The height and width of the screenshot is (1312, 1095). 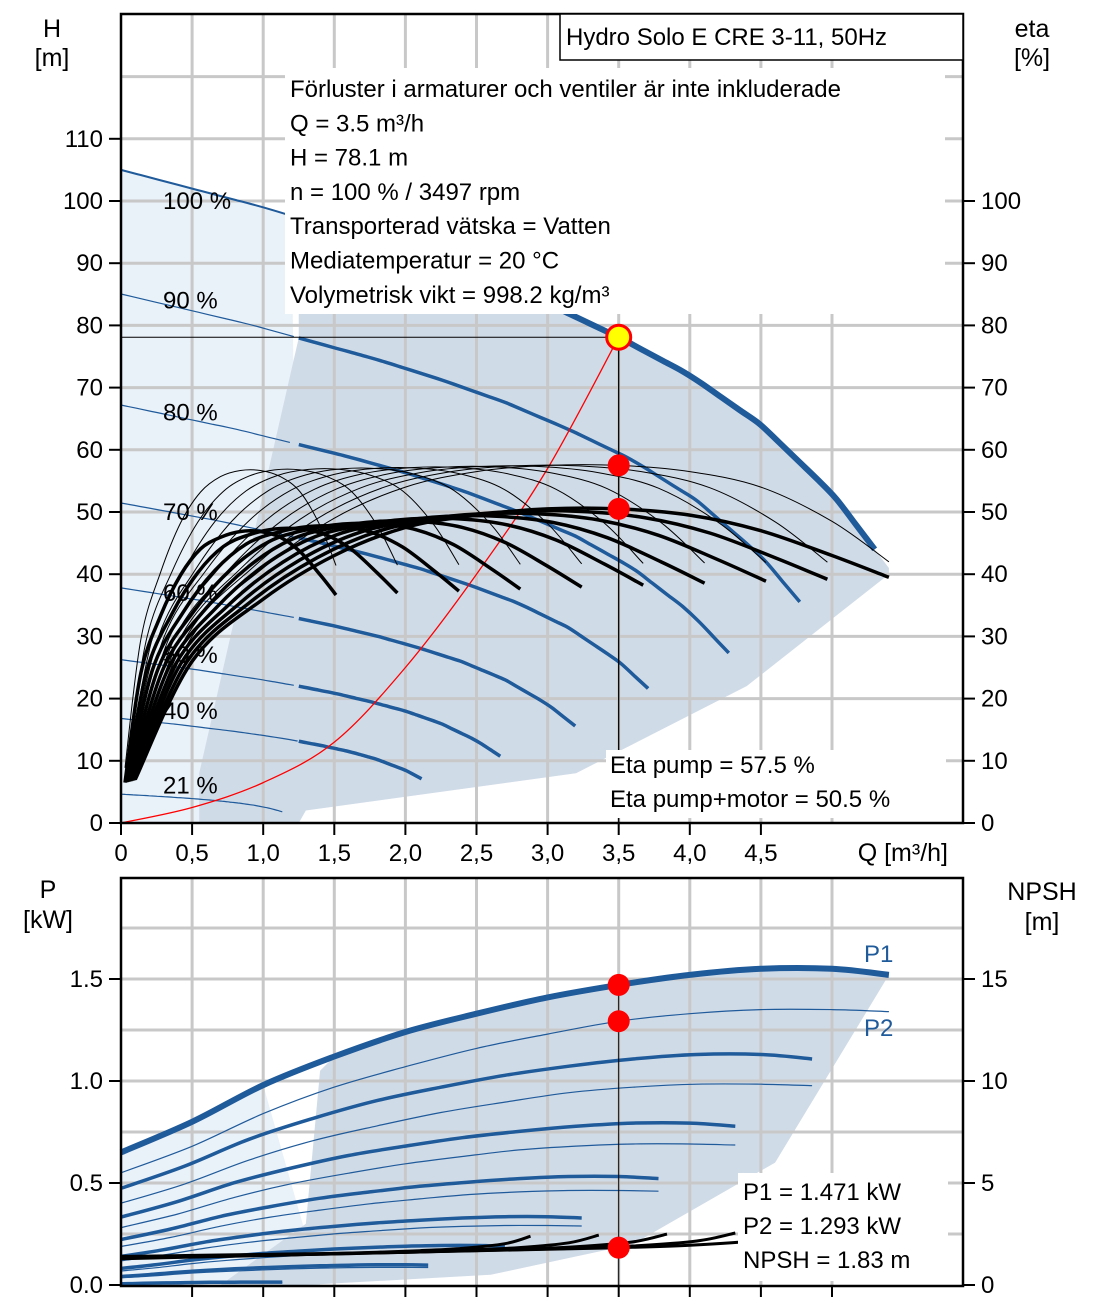 I want to click on p1-text: P1 = 1.471 kW, so click(x=822, y=1192).